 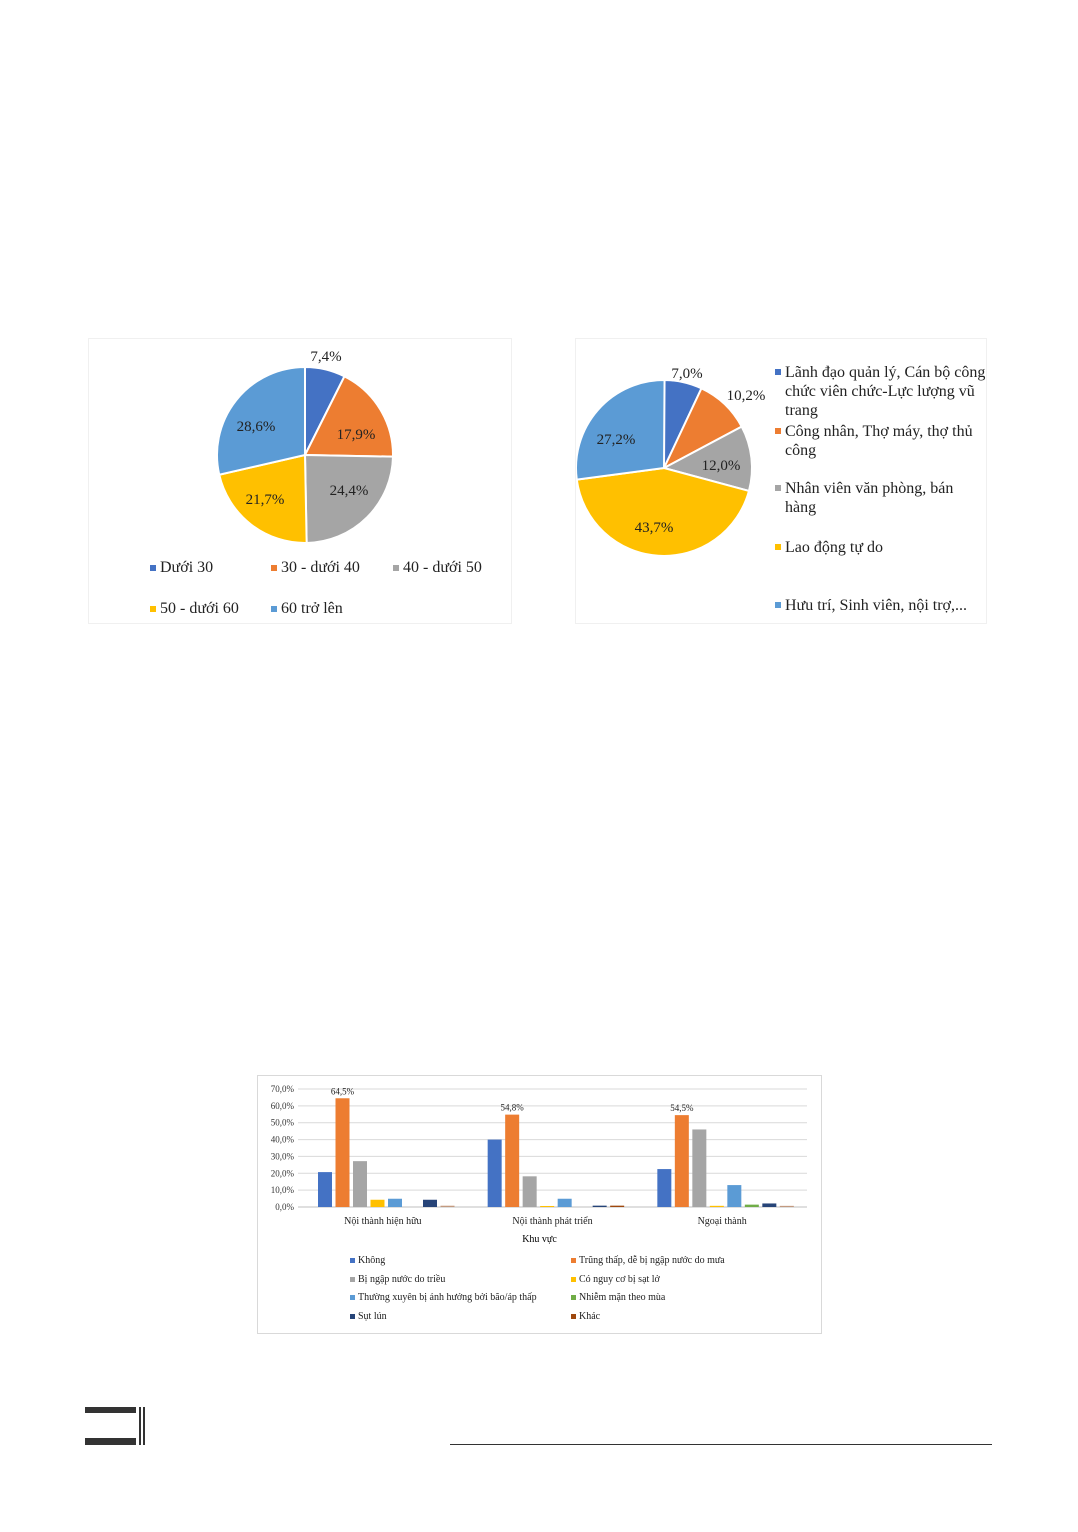 What do you see at coordinates (284, 1207) in the screenshot?
I see `y-tick-label: 0,0%` at bounding box center [284, 1207].